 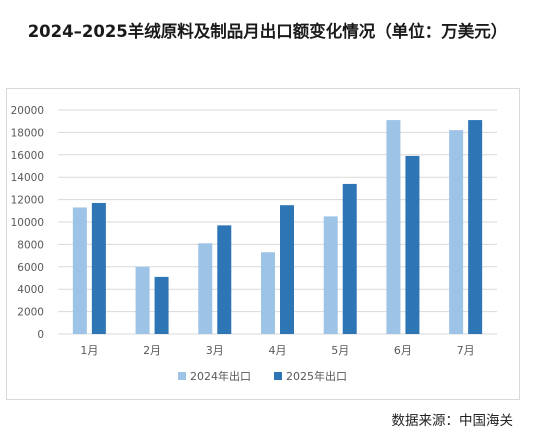 I want to click on legend-label: 2024年出口, so click(x=220, y=376).